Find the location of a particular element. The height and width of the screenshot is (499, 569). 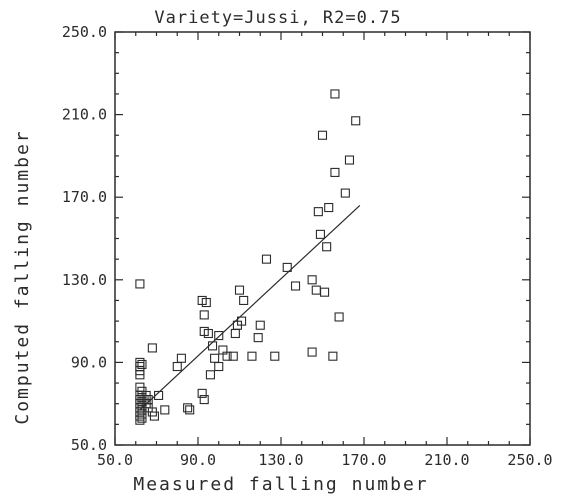

y-axis-title: Computed falling number is located at coordinates (22, 276).